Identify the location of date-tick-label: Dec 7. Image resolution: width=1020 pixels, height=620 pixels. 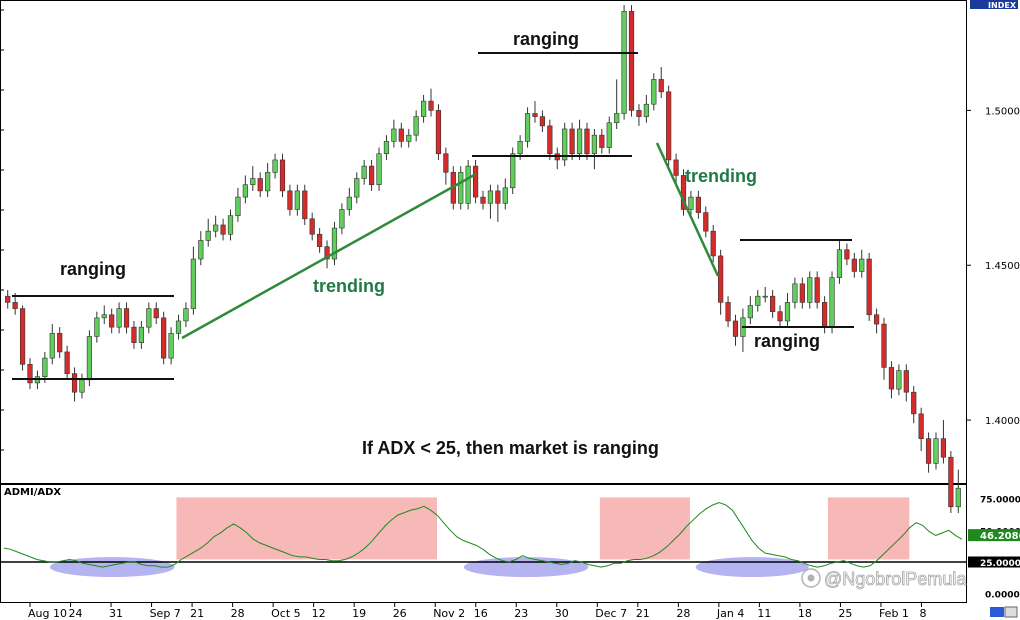
(611, 613).